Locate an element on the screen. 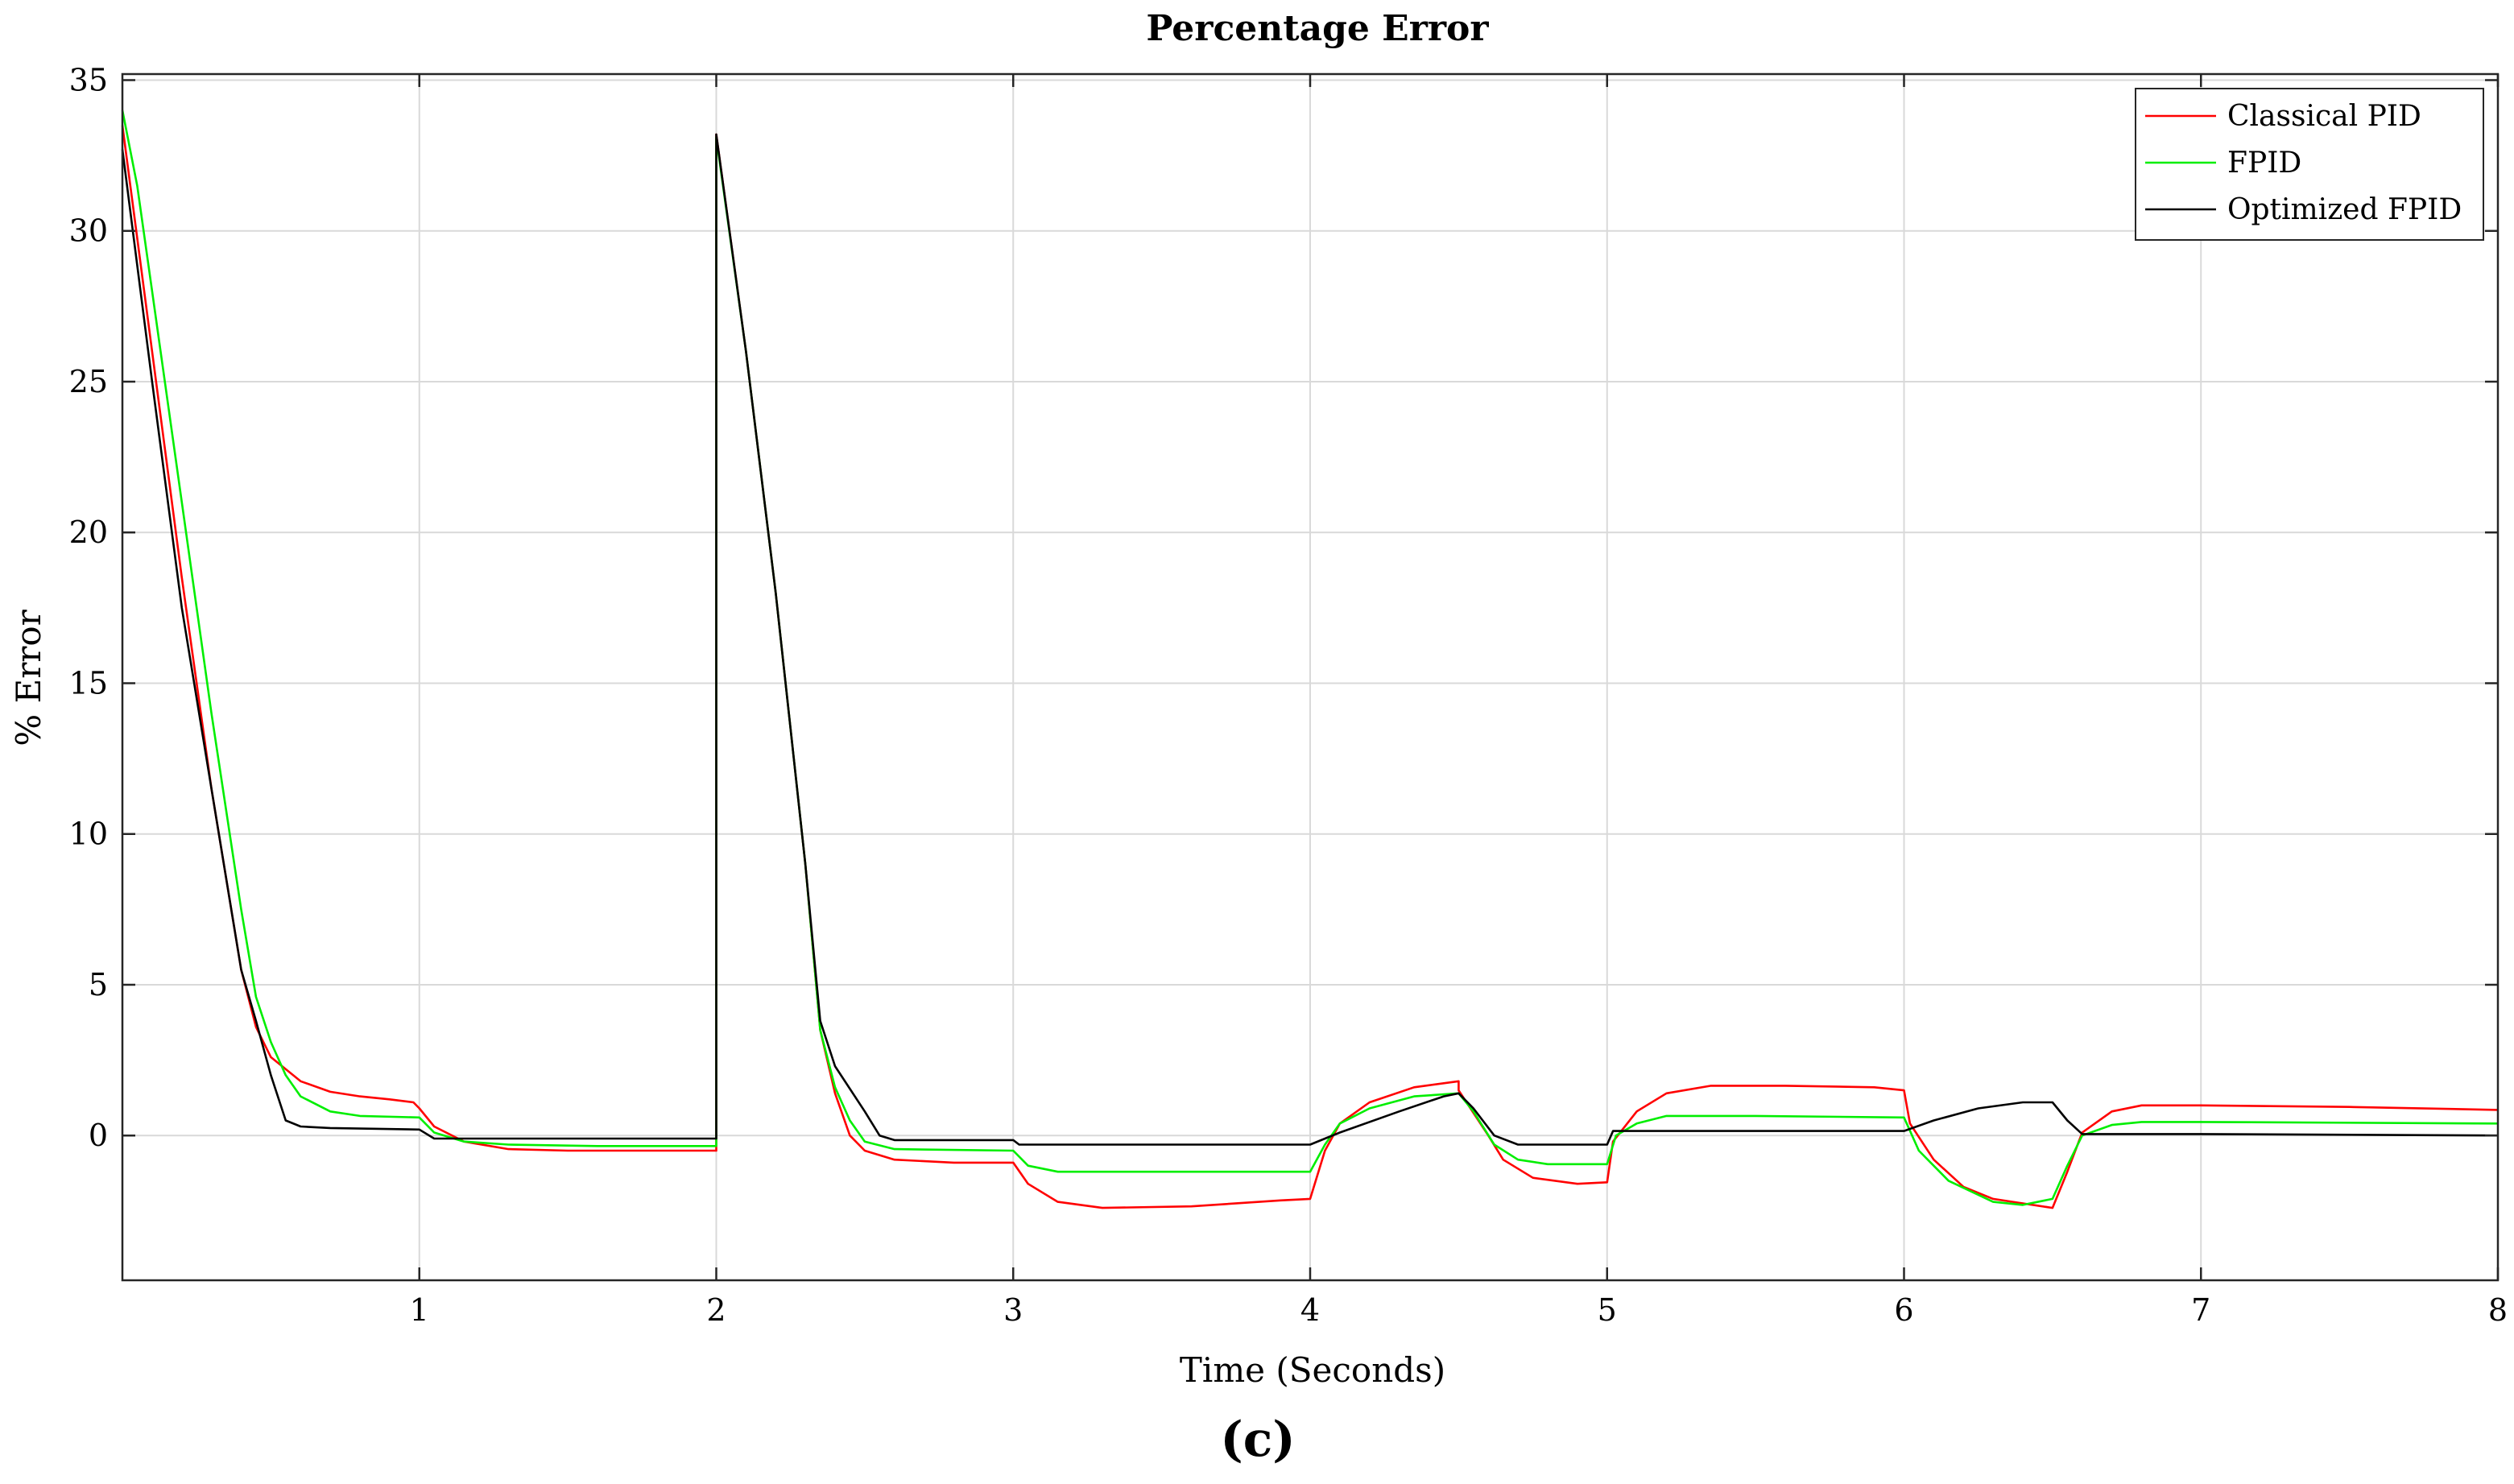 The height and width of the screenshot is (1484, 2514). y-tick-label: 0 is located at coordinates (98, 1135).